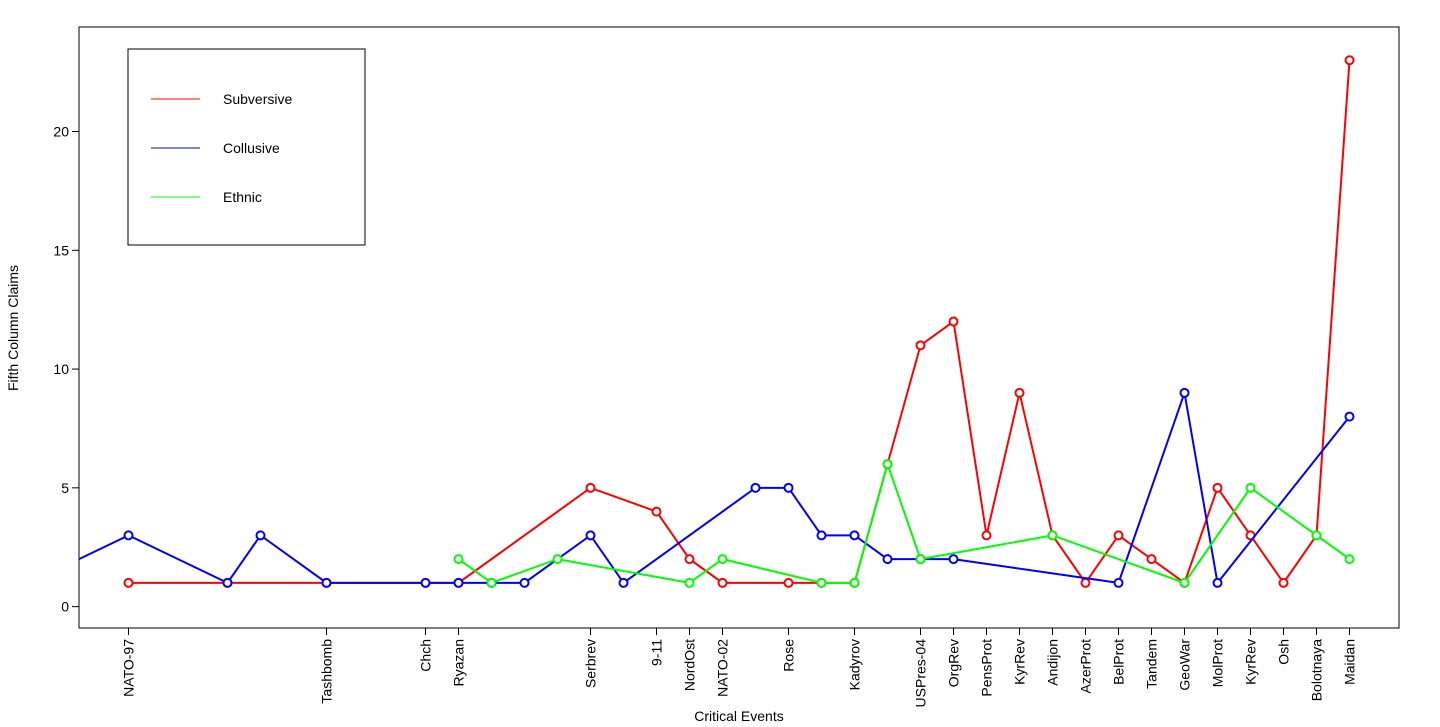  Describe the element at coordinates (591, 663) in the screenshot. I see `x-tick-label: Serbrev` at that location.